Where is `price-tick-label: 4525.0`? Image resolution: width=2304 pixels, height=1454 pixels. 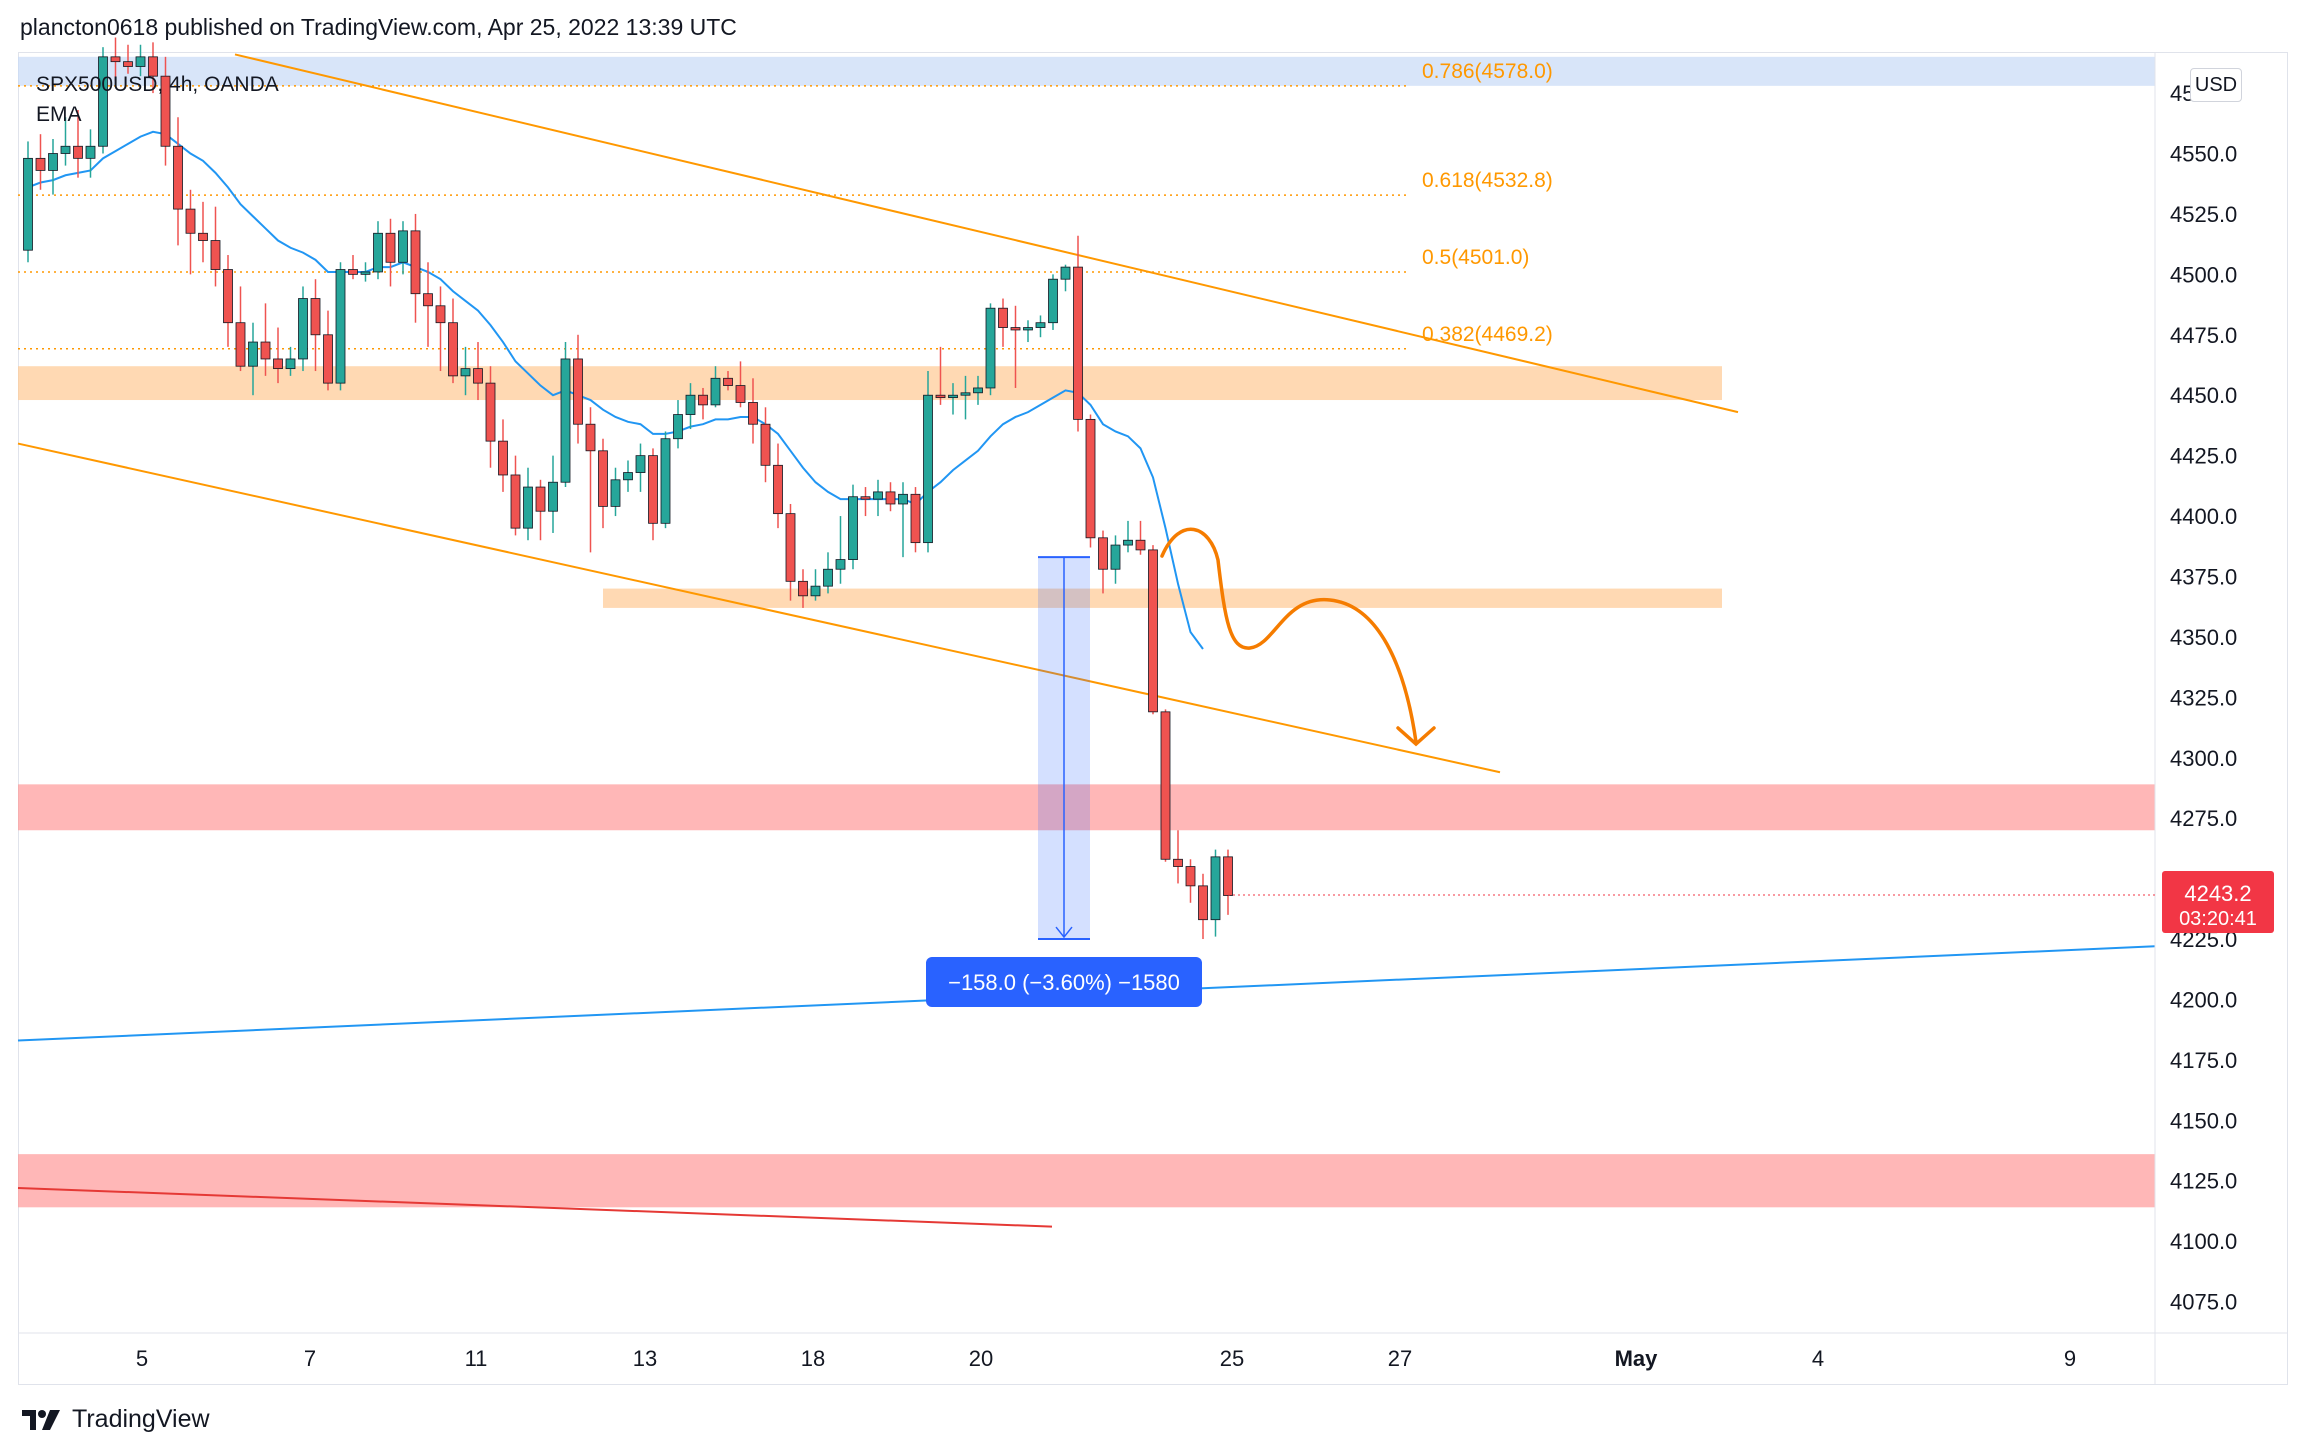
price-tick-label: 4525.0 is located at coordinates (2203, 214).